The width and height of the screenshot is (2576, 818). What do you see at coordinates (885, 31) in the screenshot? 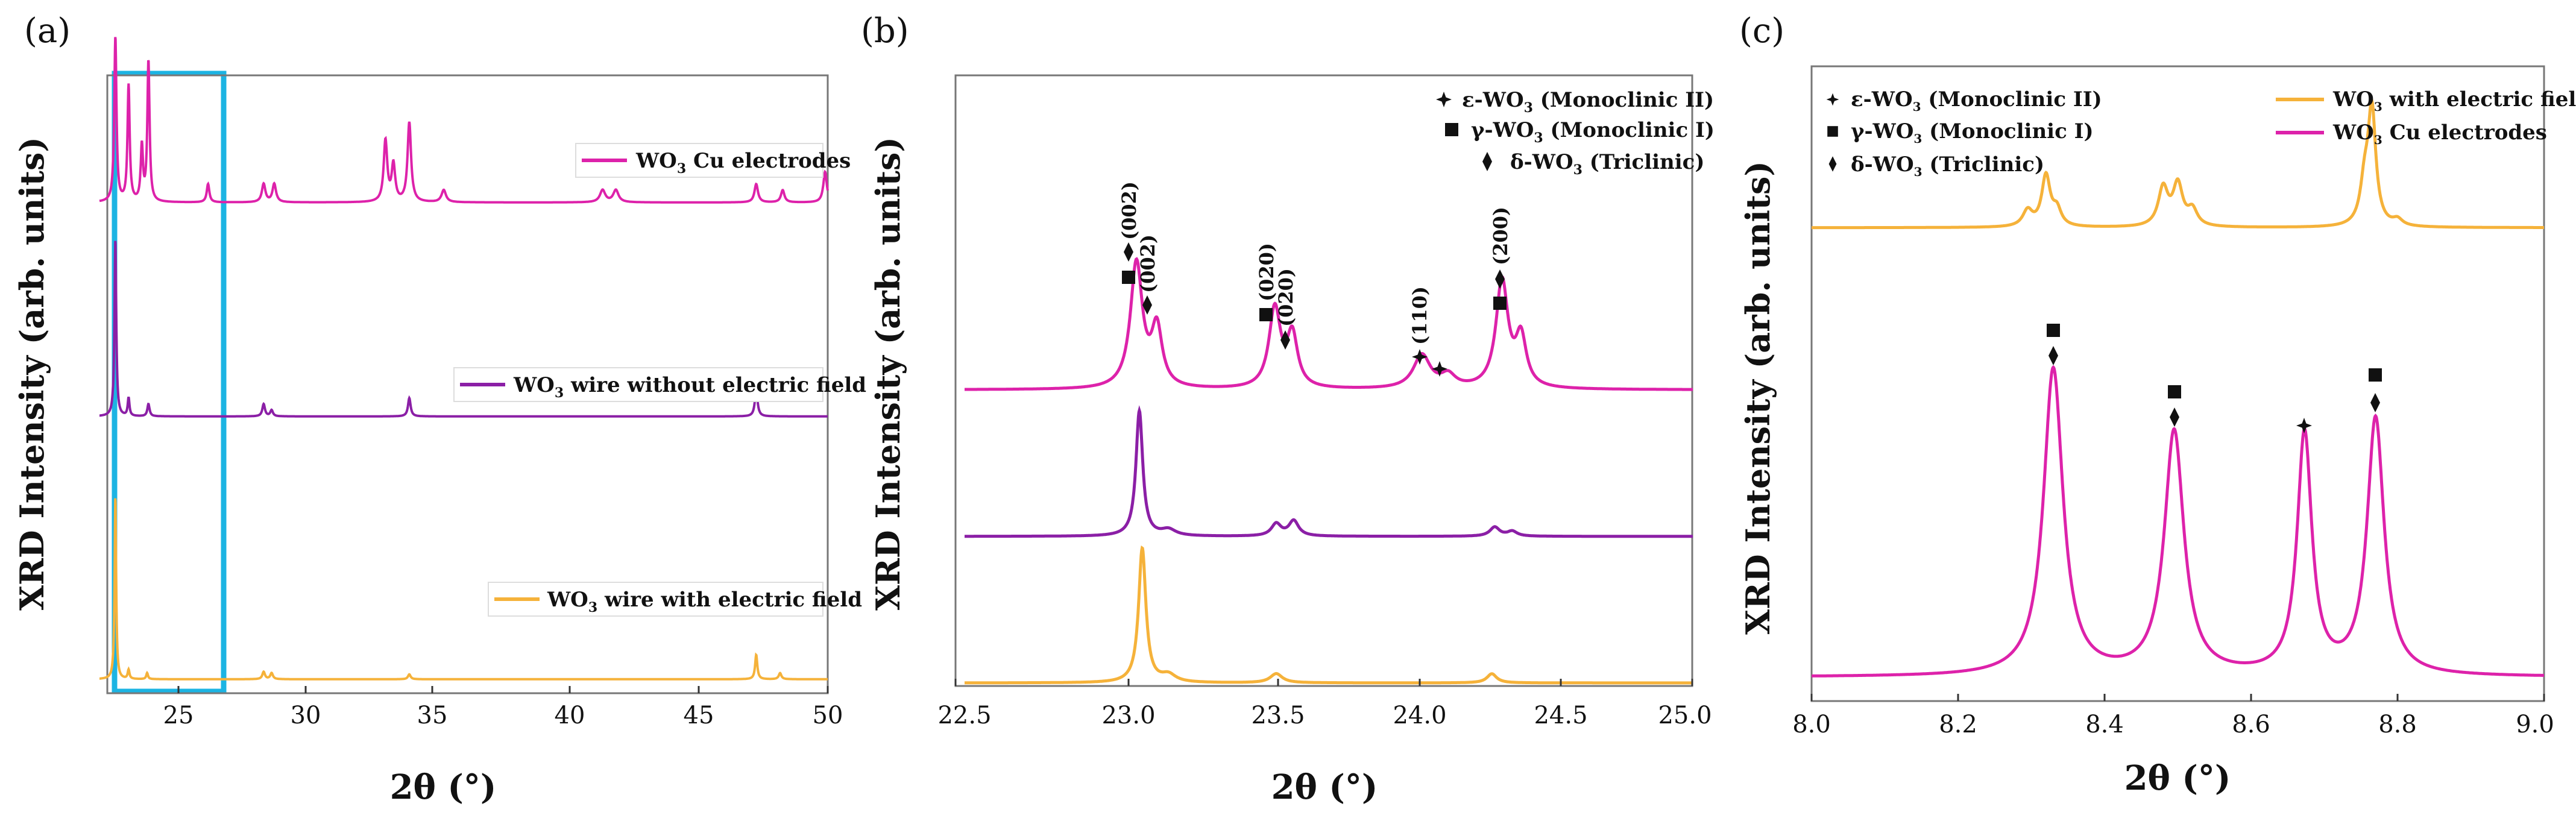
I see `panel-b-label: (b)` at bounding box center [885, 31].